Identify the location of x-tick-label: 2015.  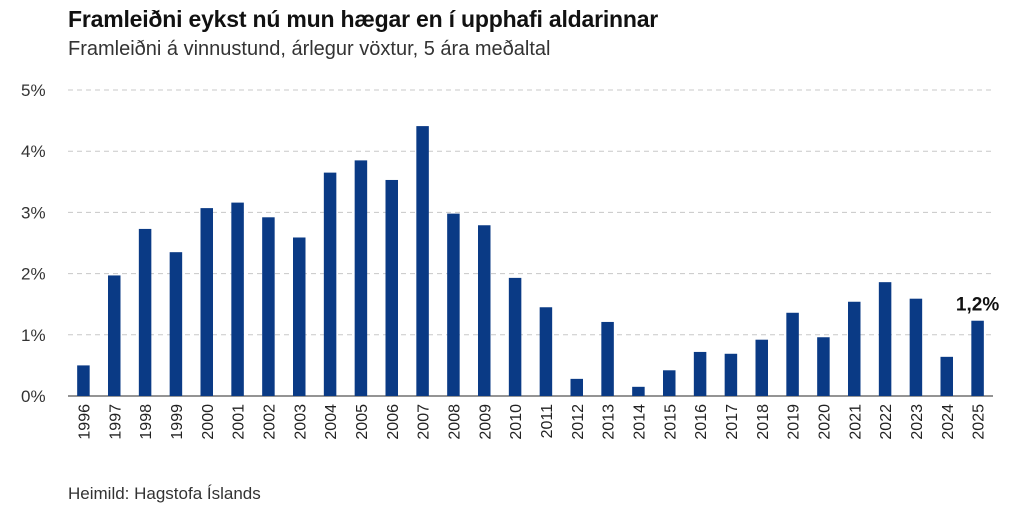
(670, 422).